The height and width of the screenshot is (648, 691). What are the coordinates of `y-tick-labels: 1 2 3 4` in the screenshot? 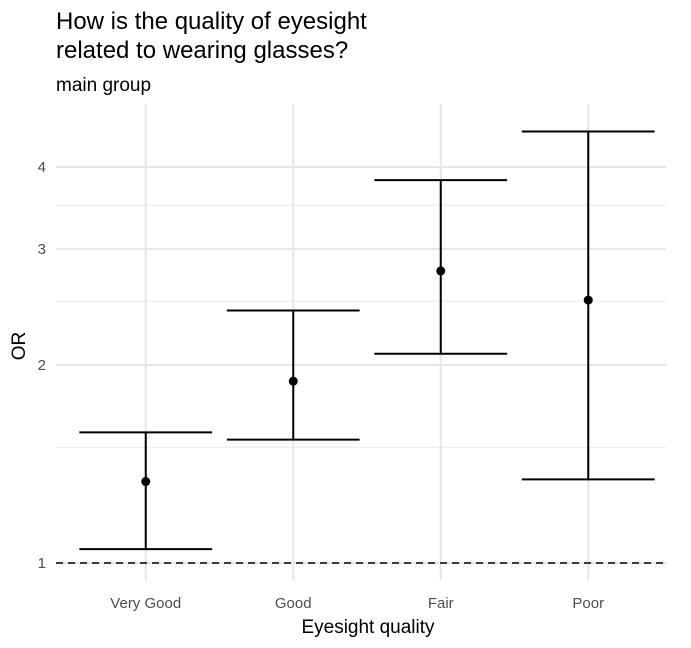 It's located at (42, 365).